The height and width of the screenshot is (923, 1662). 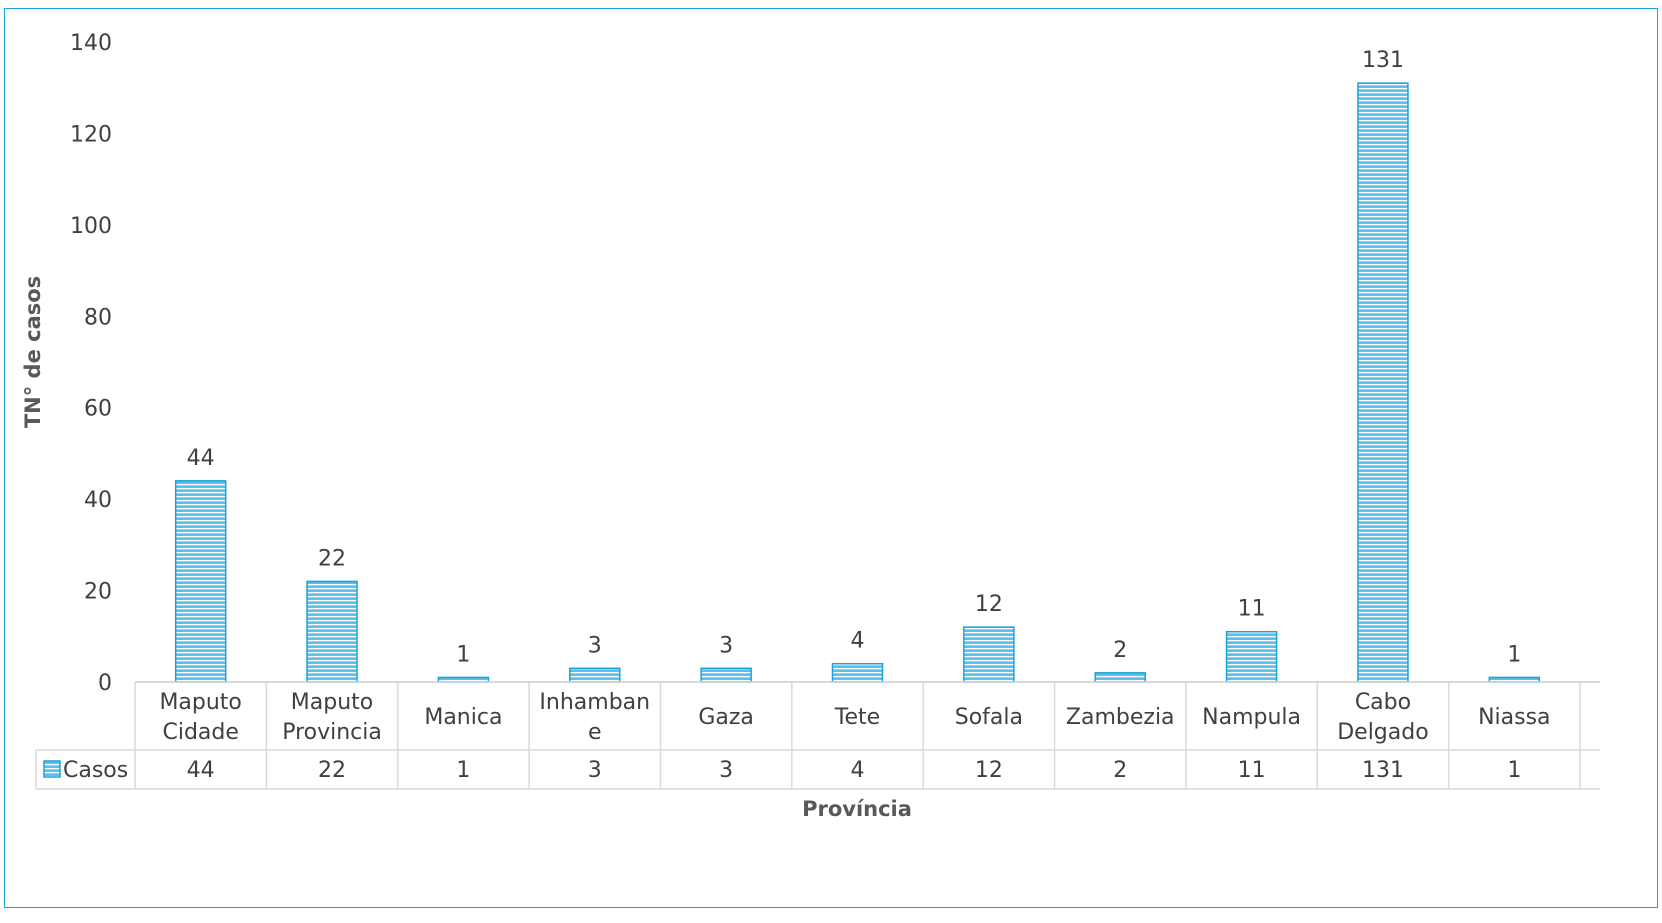 I want to click on table-value: 2, so click(x=1120, y=770).